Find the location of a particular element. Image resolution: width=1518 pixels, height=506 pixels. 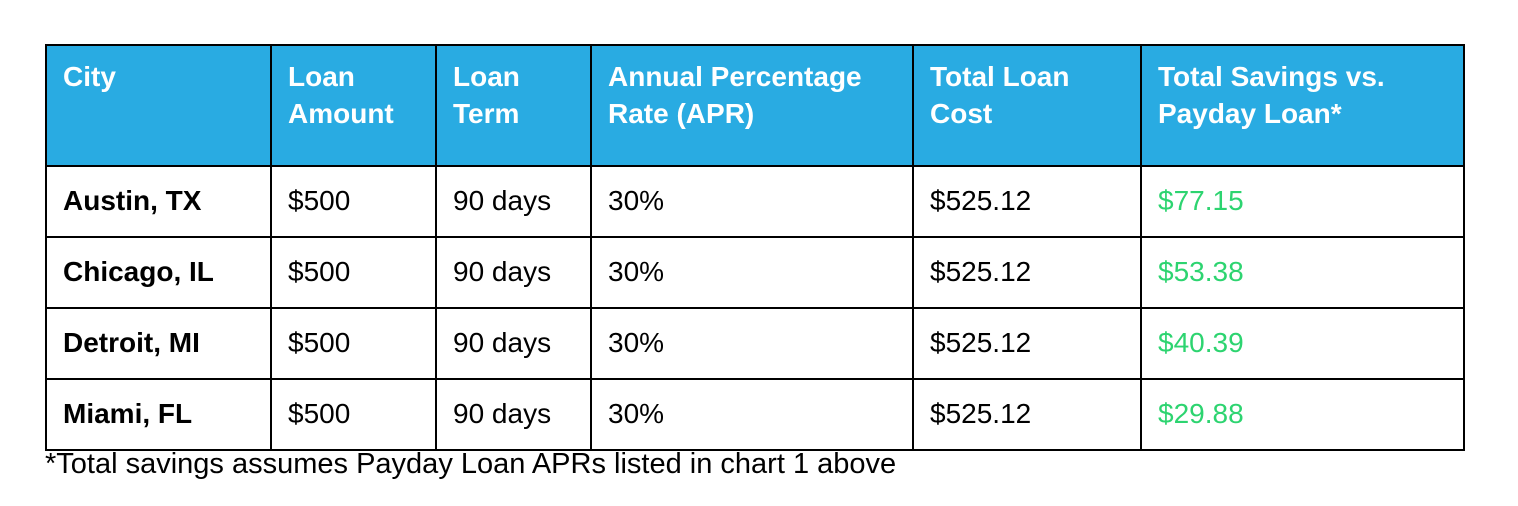

column-header-city: City is located at coordinates (158, 105).